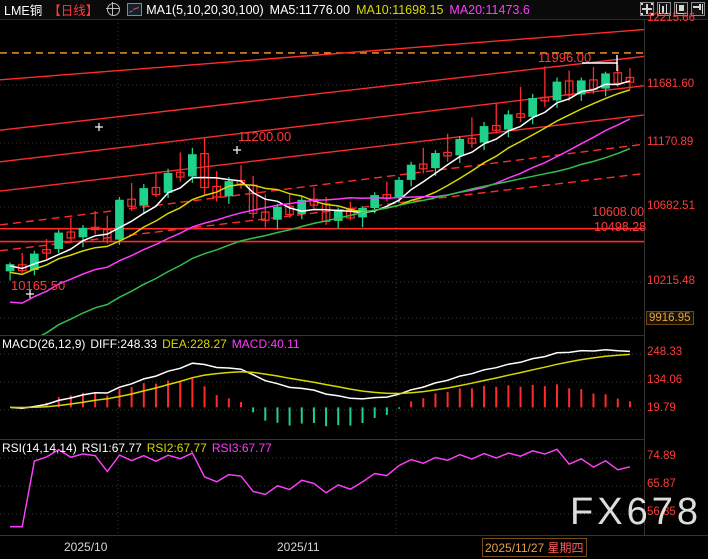 The width and height of the screenshot is (708, 559). What do you see at coordinates (135, 9) in the screenshot?
I see `ma-indicator-icon` at bounding box center [135, 9].